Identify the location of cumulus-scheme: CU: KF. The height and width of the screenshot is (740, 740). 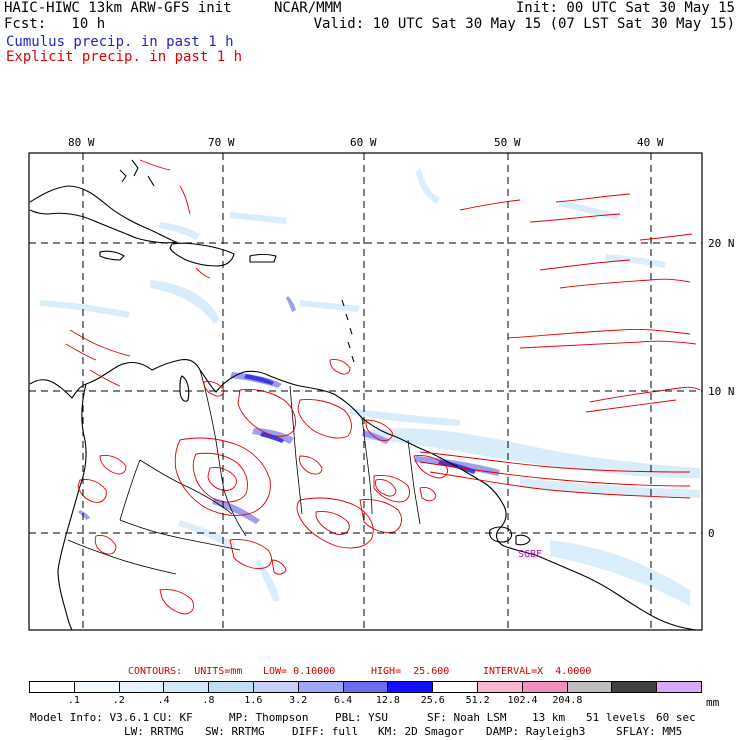
(173, 717).